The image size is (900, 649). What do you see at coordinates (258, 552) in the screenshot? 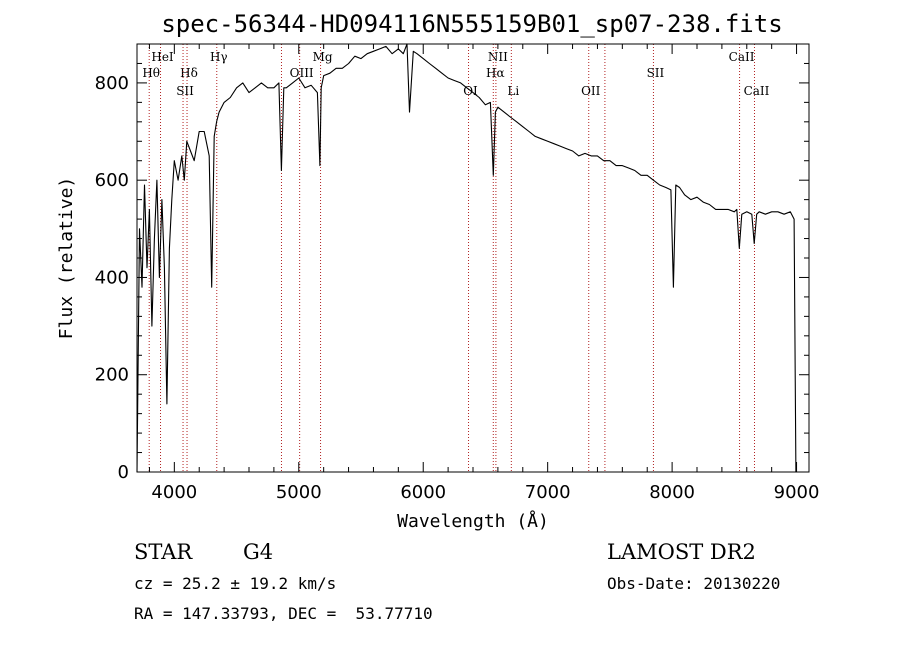
I see `subclass-label: G4` at bounding box center [258, 552].